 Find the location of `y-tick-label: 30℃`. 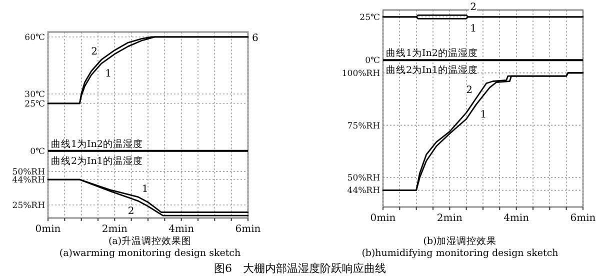

y-tick-label: 30℃ is located at coordinates (34, 95).